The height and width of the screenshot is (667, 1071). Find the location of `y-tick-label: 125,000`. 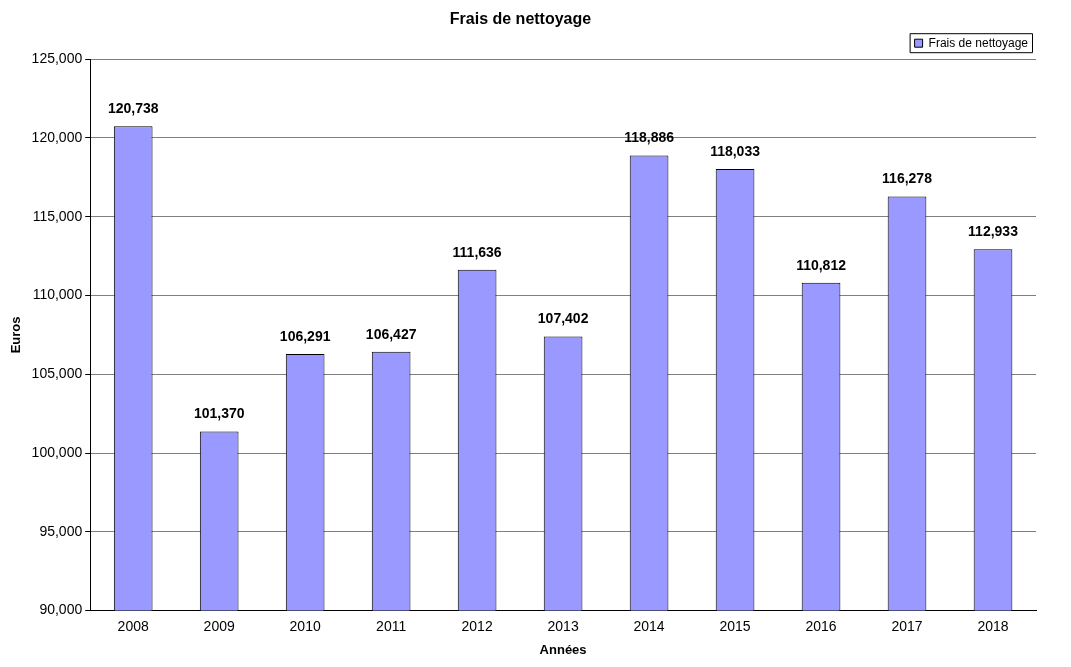

y-tick-label: 125,000 is located at coordinates (57, 58).